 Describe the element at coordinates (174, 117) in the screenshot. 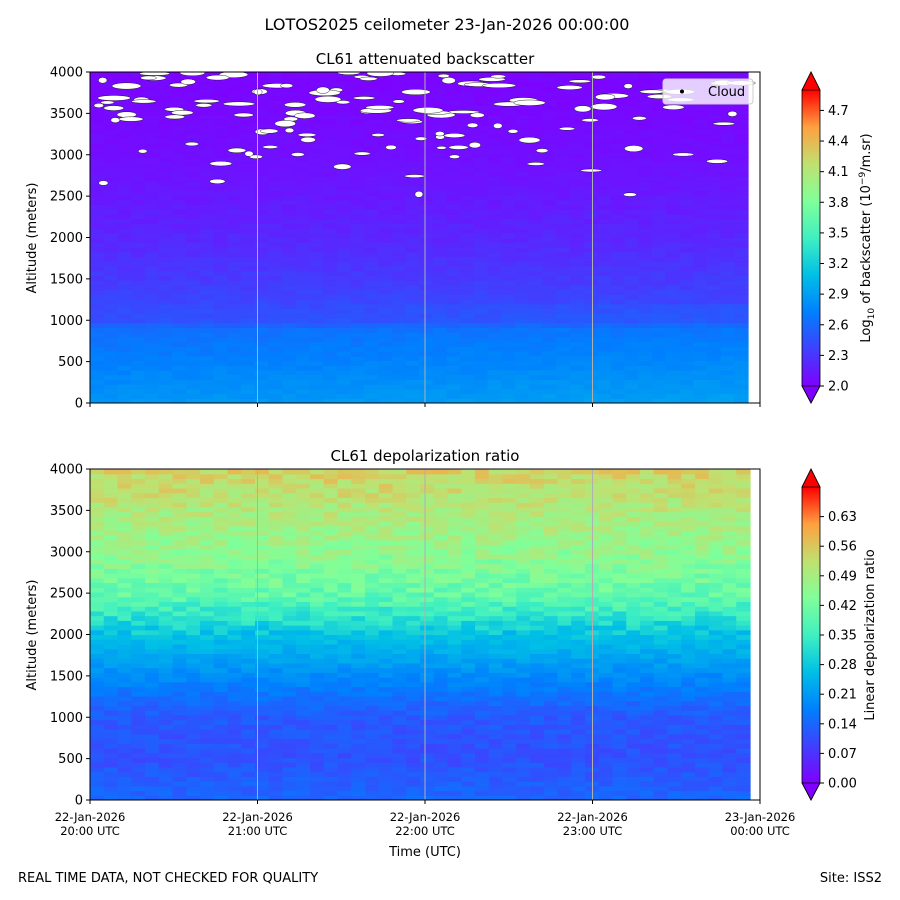

I see `cloud-marker` at that location.